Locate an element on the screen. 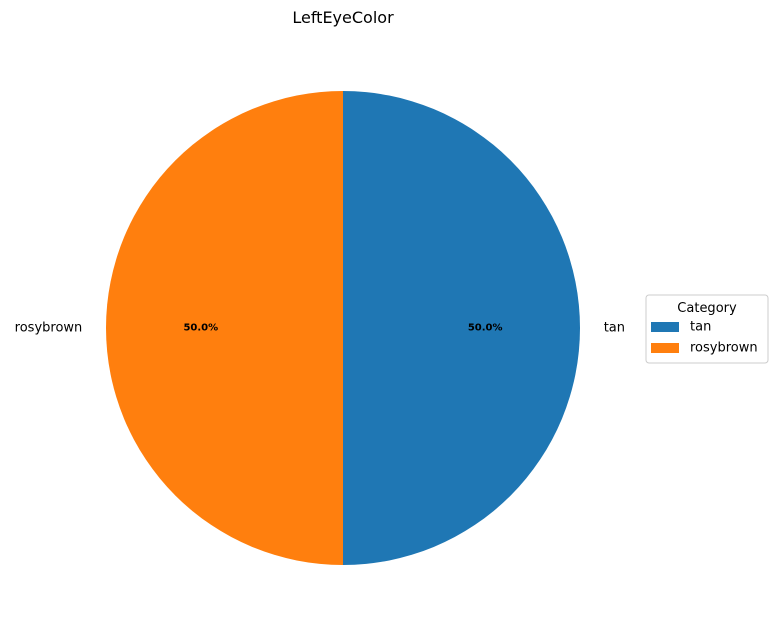  legend-title: Category is located at coordinates (707, 308).